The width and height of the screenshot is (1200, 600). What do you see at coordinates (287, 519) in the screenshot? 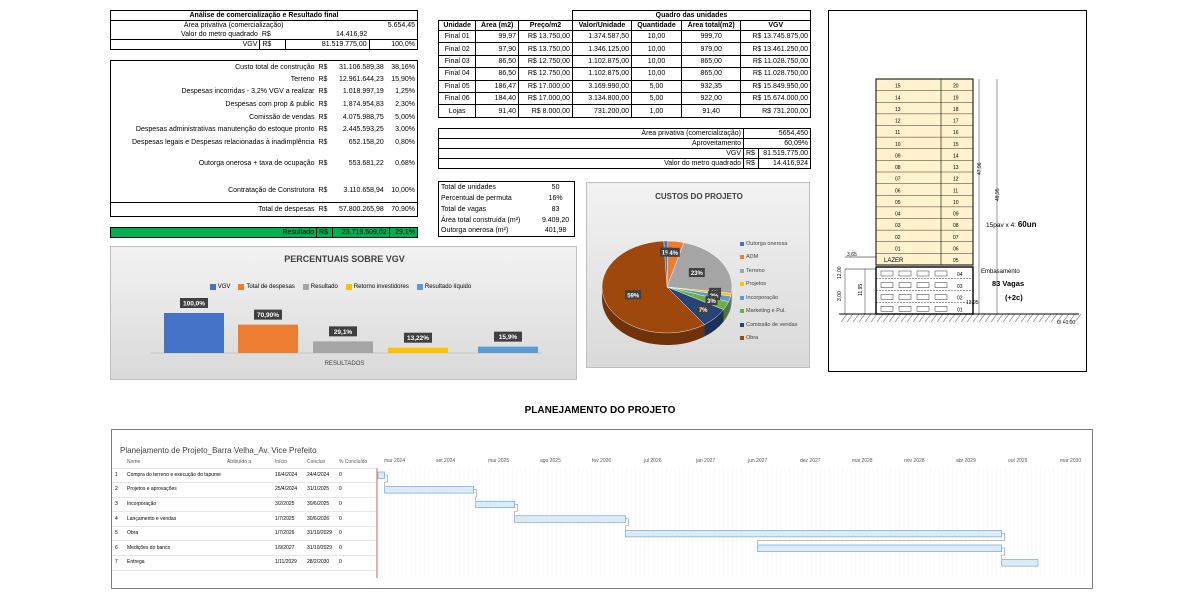
I see `gantt-task-cell: 1/7/2025` at bounding box center [287, 519].